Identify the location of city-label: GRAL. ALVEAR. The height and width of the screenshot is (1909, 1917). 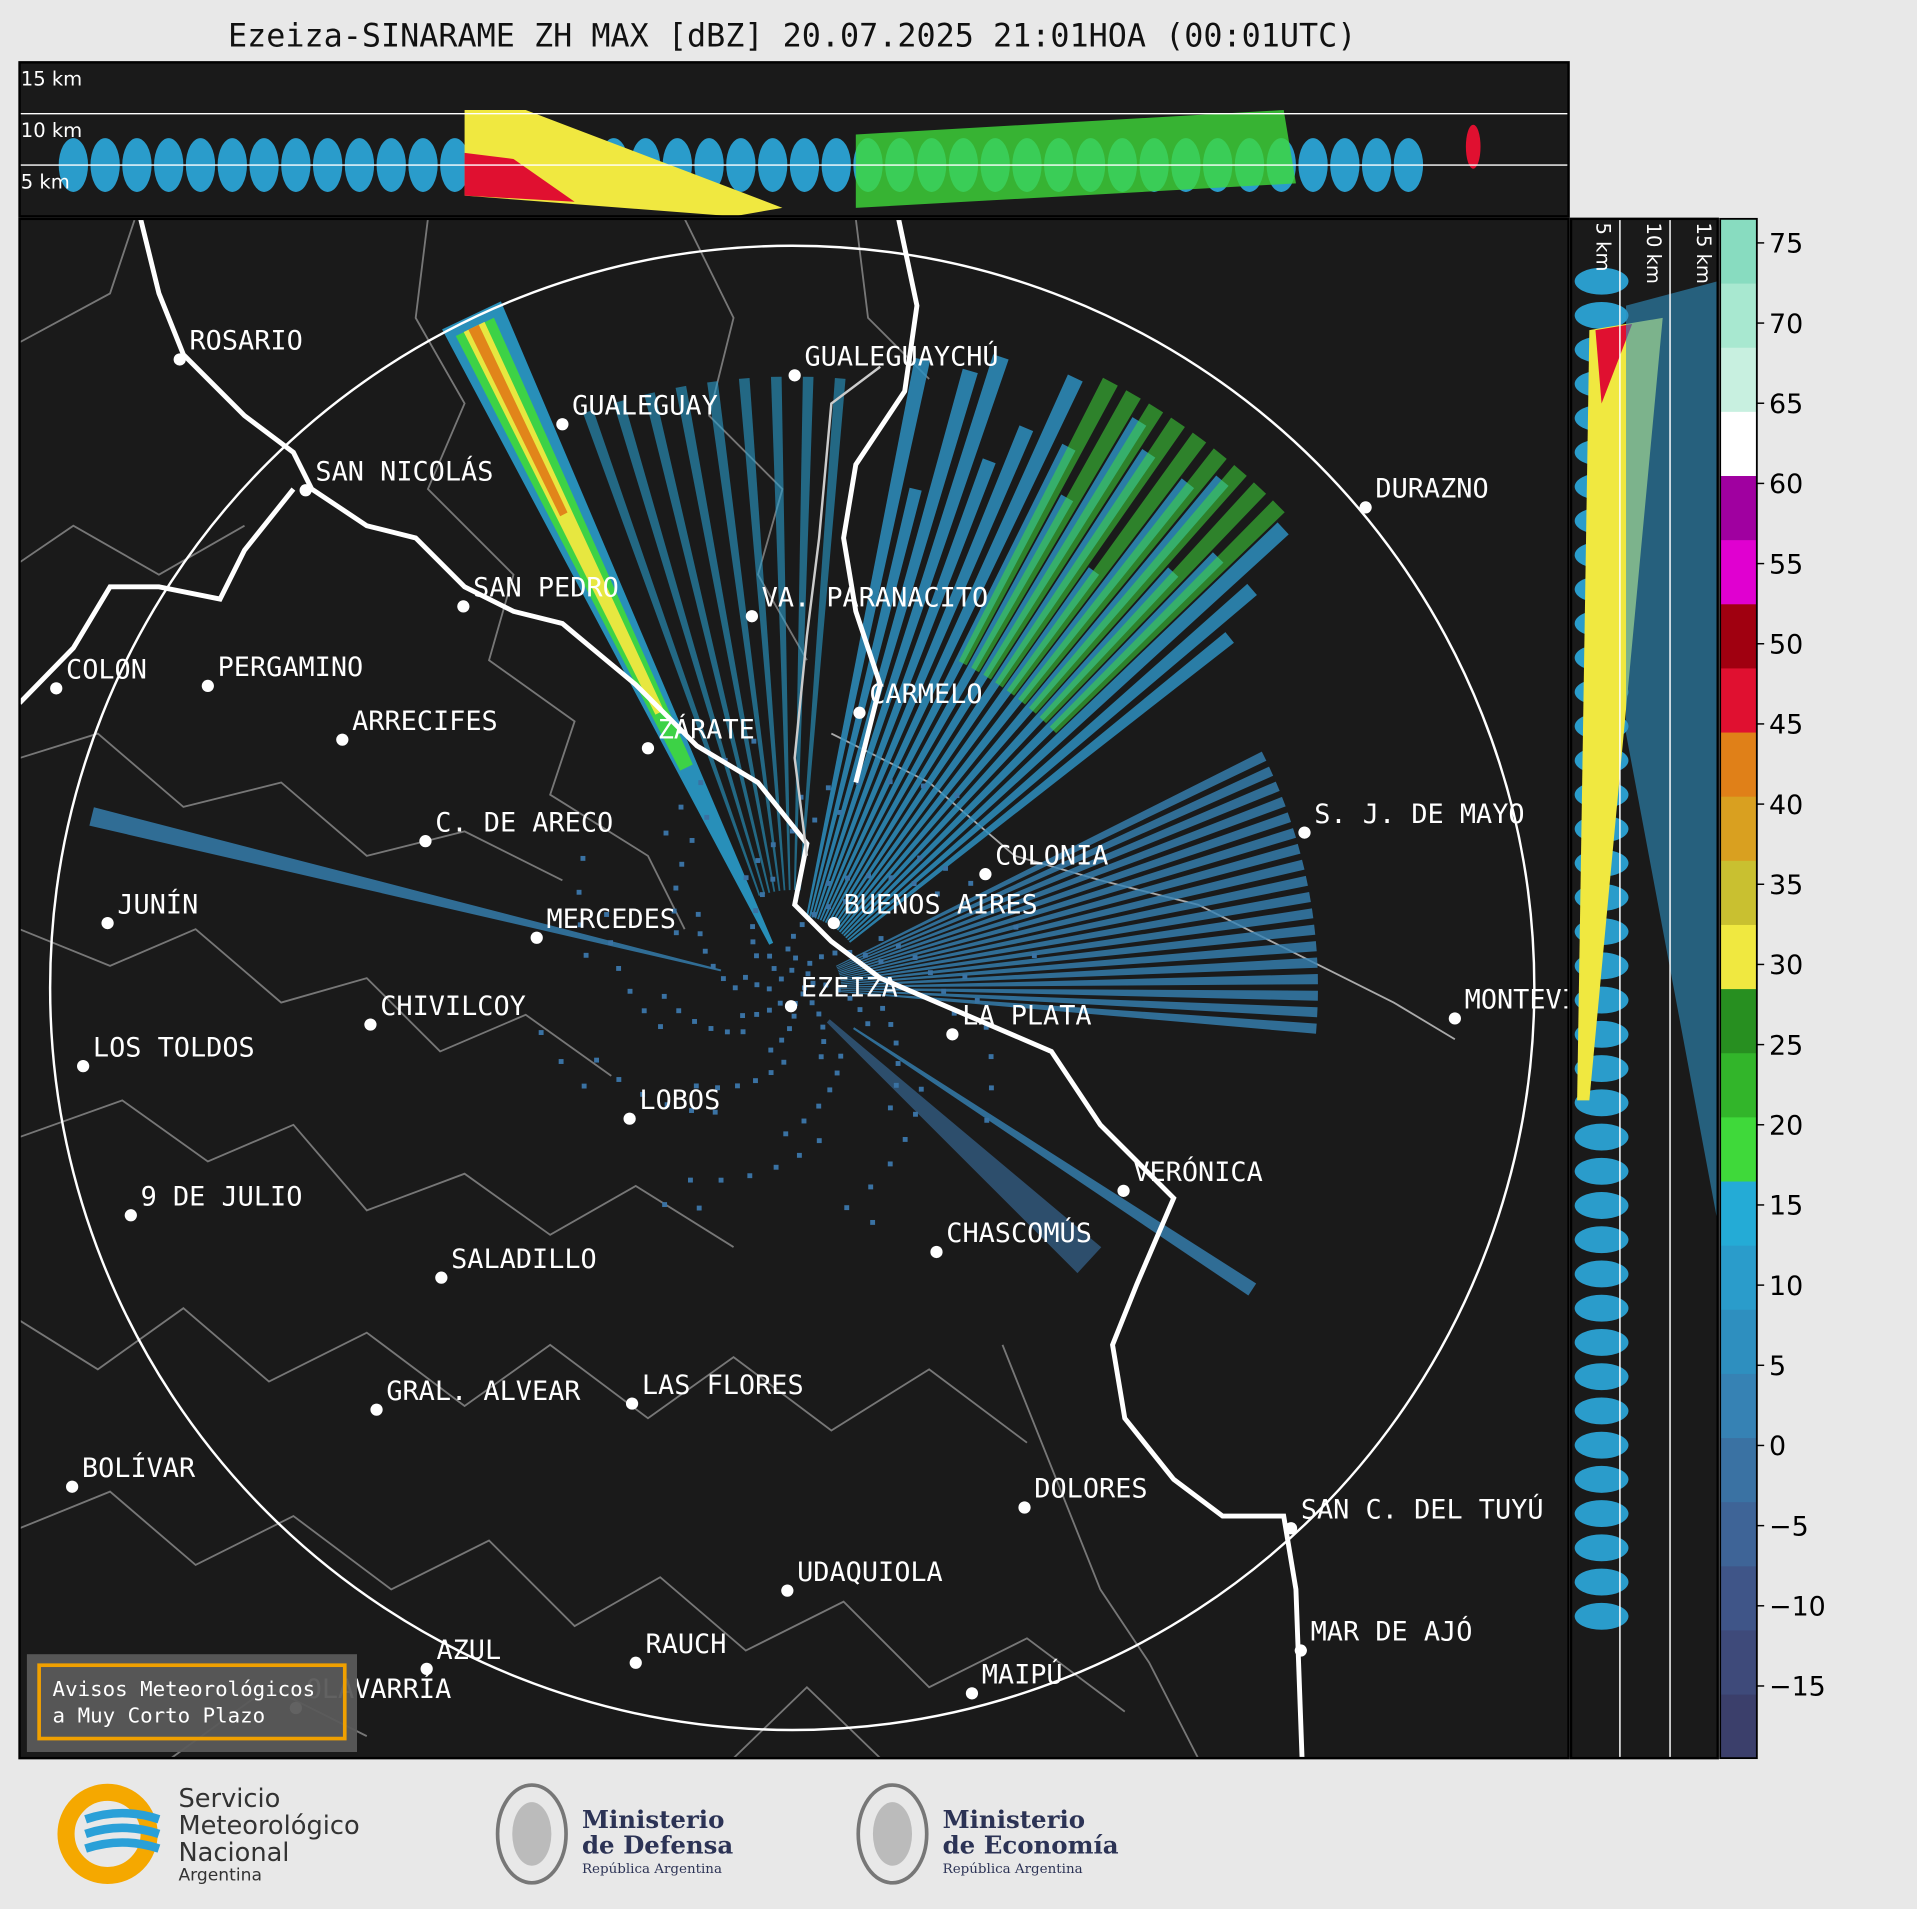
(483, 1391).